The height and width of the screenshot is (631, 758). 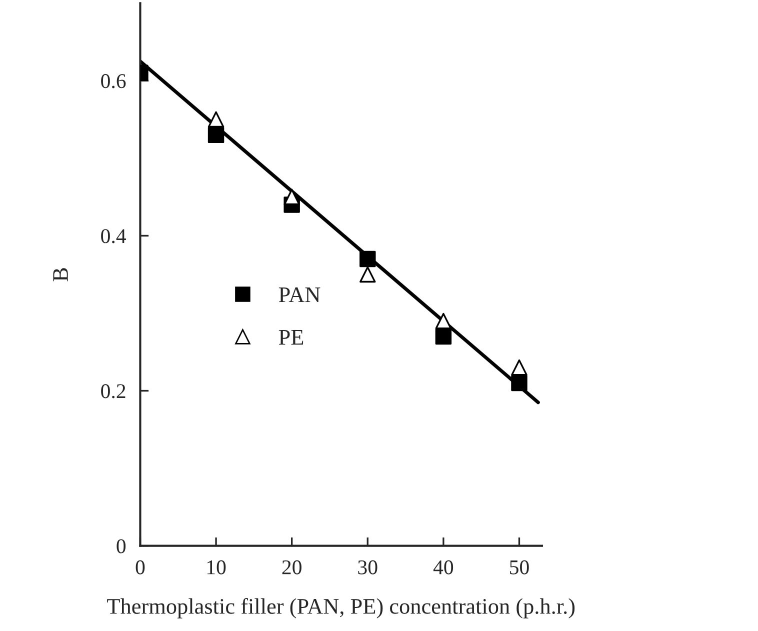 I want to click on x-tick-label: 20, so click(x=292, y=567).